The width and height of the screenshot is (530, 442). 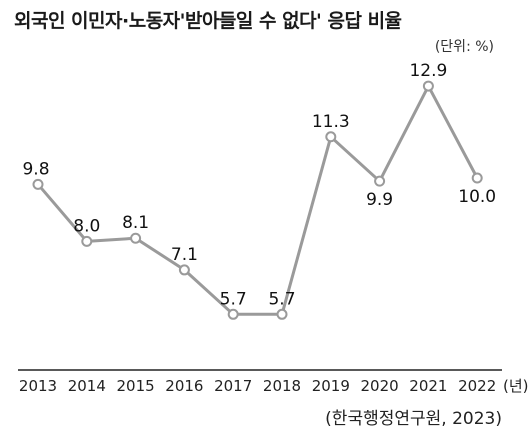 What do you see at coordinates (233, 386) in the screenshot?
I see `x-tick-2017: 2017` at bounding box center [233, 386].